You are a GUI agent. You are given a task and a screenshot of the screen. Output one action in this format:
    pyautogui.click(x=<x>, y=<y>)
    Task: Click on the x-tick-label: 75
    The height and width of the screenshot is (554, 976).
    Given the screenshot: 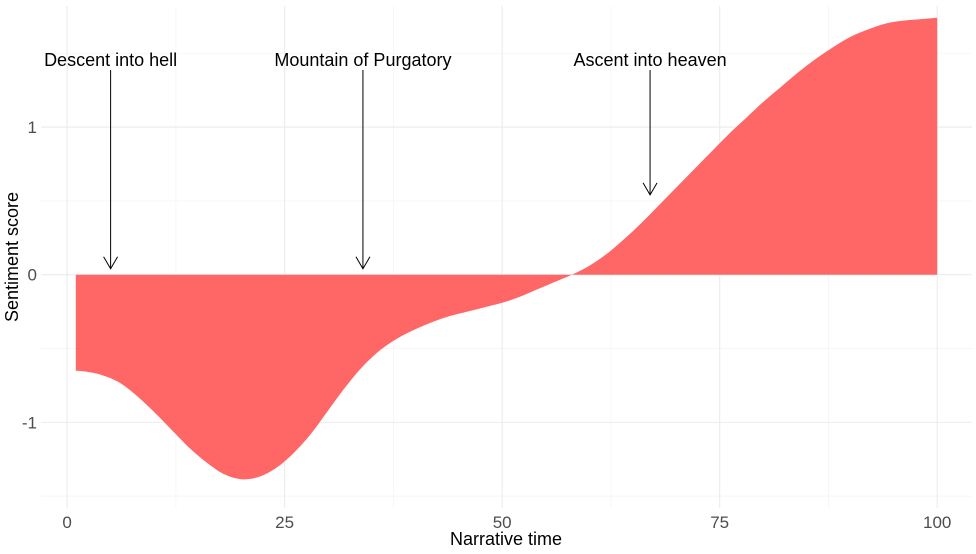 What is the action you would take?
    pyautogui.click(x=719, y=522)
    